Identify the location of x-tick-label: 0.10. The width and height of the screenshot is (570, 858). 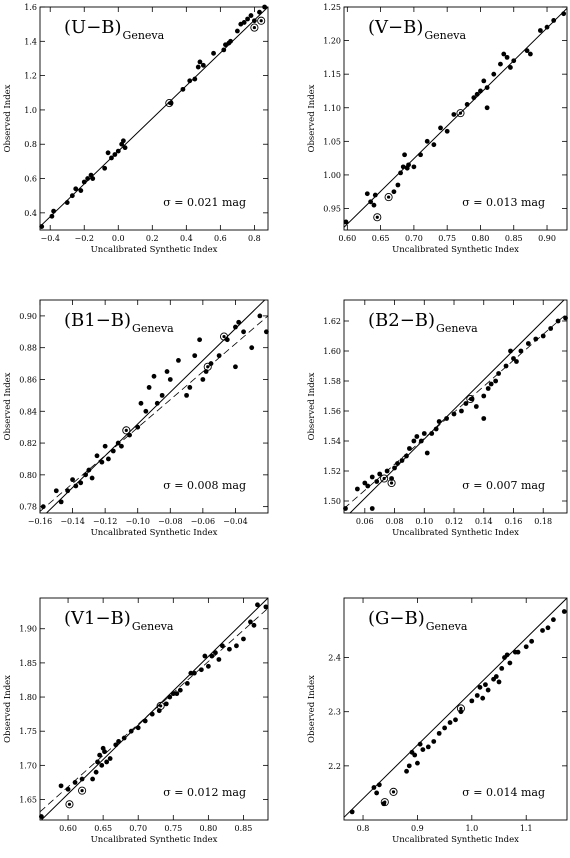
(424, 521).